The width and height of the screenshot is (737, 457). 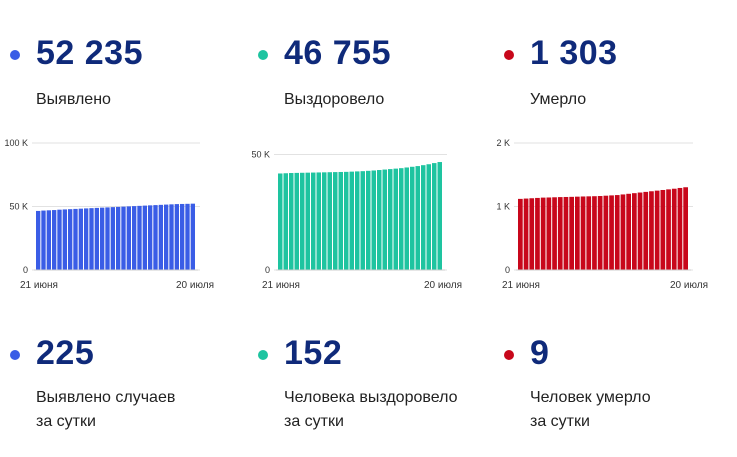 What do you see at coordinates (313, 353) in the screenshot?
I see `daily-recovered-value: 152` at bounding box center [313, 353].